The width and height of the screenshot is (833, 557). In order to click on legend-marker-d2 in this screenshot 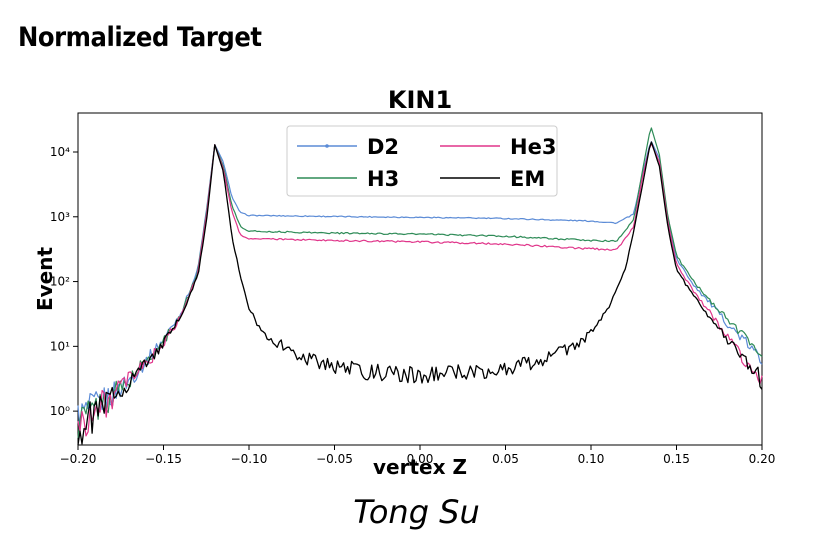, I will do `click(327, 146)`.